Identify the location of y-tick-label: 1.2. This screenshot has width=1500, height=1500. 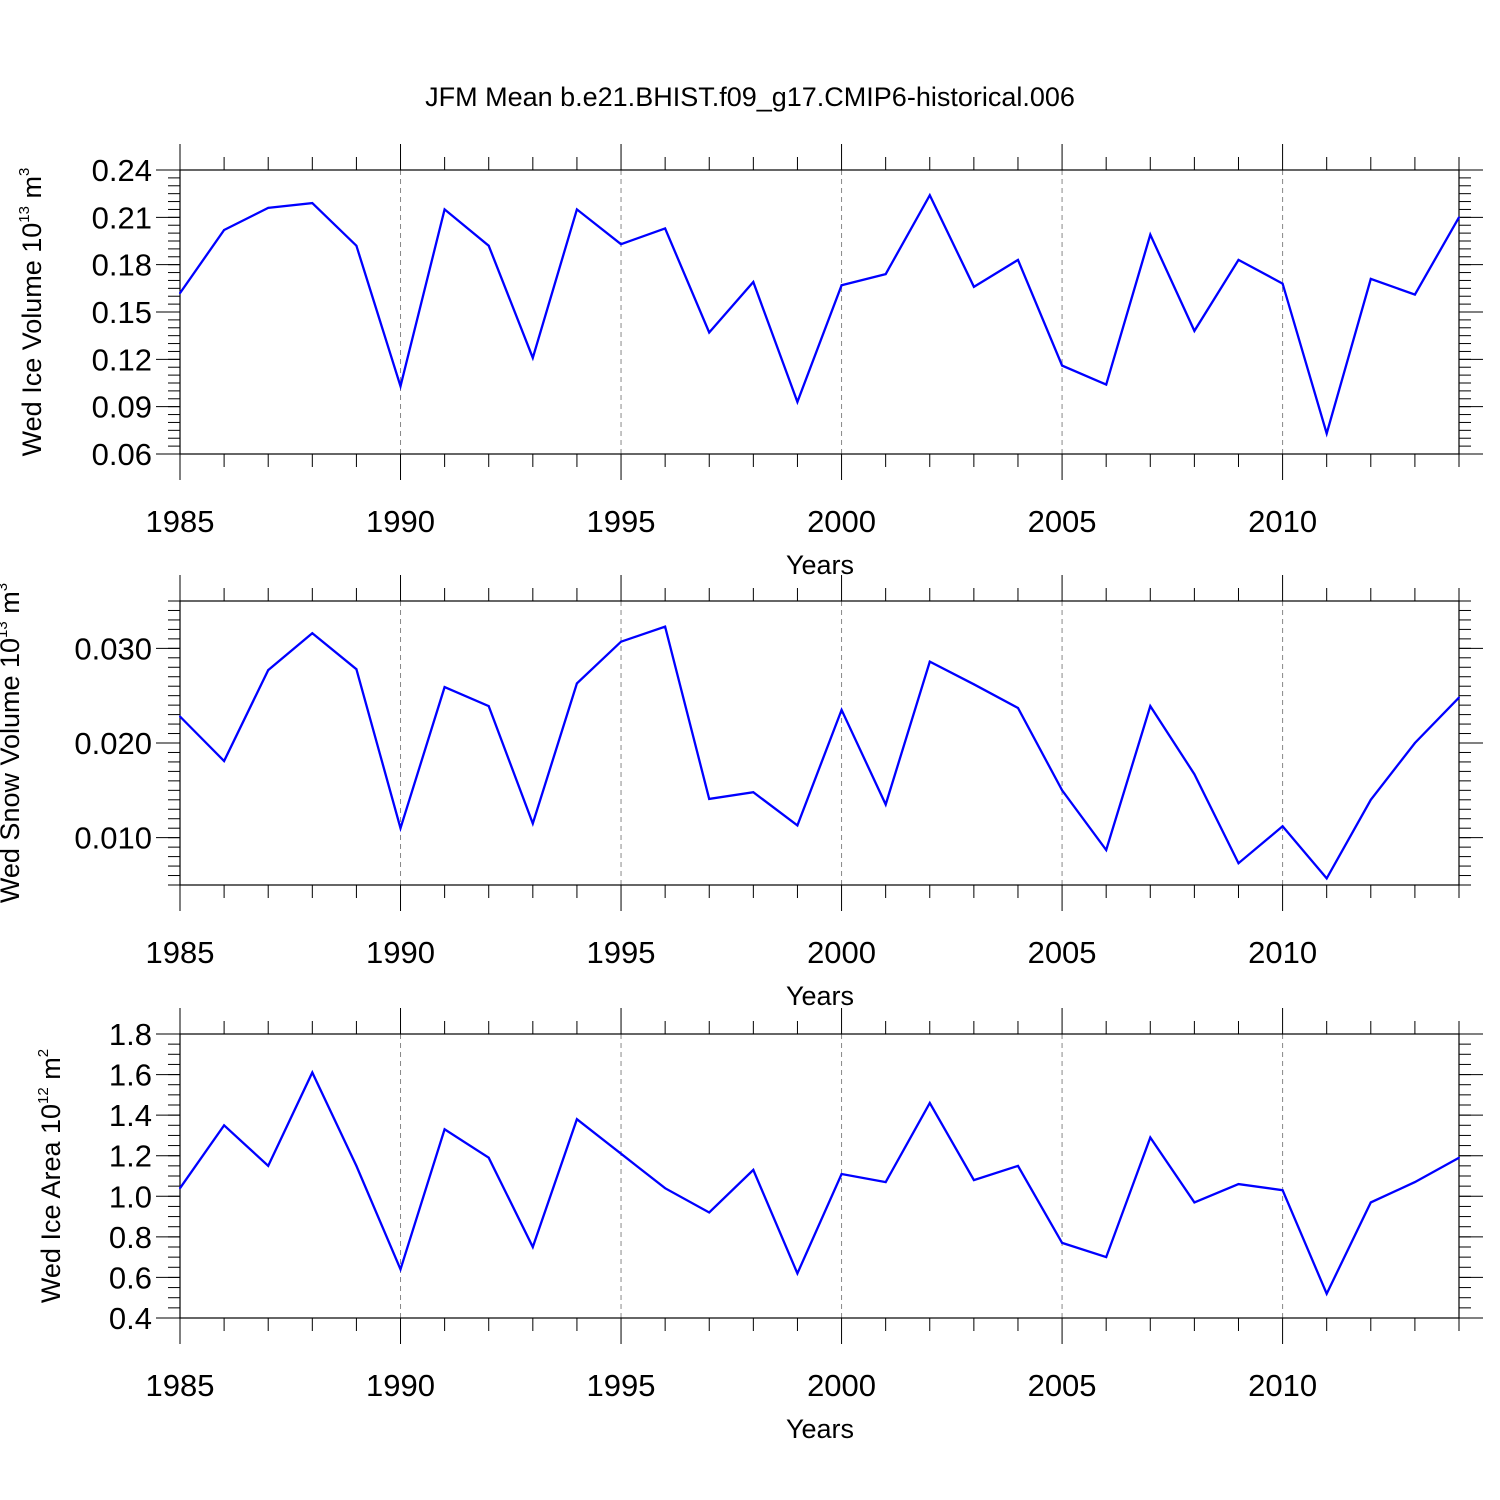
(130, 1156).